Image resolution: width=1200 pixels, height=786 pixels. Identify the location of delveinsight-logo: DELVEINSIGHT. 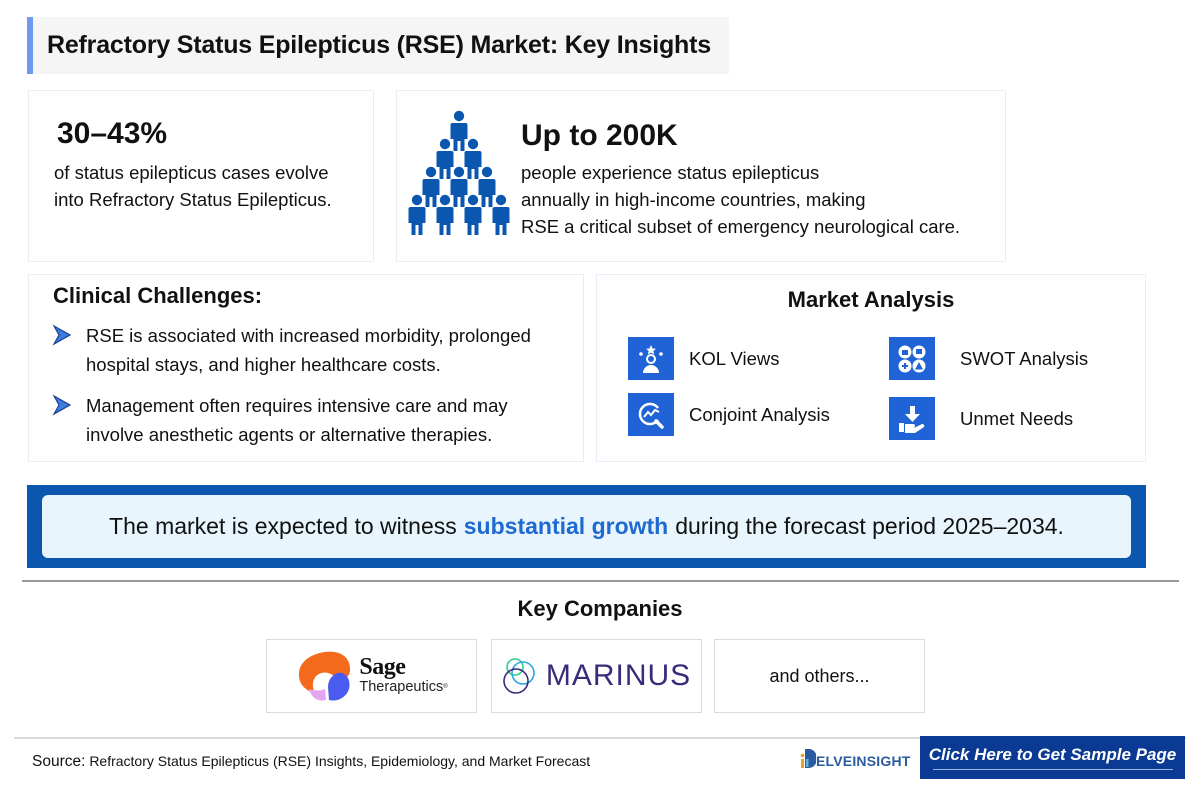
(855, 758).